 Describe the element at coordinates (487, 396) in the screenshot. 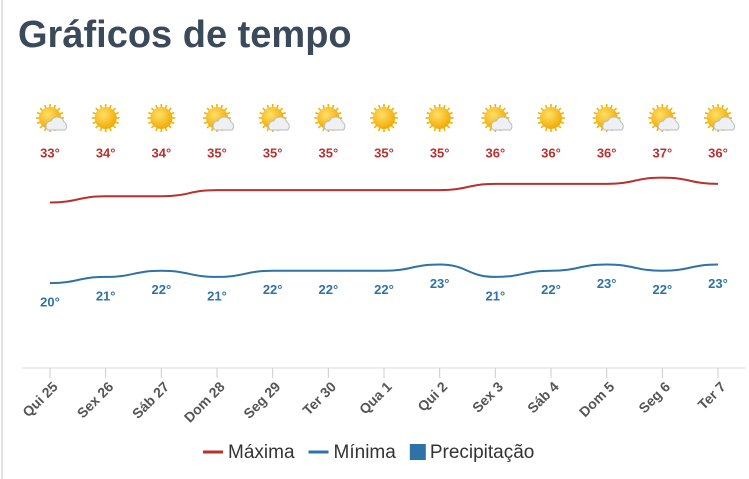

I see `x-tick-label: Sex 3` at that location.